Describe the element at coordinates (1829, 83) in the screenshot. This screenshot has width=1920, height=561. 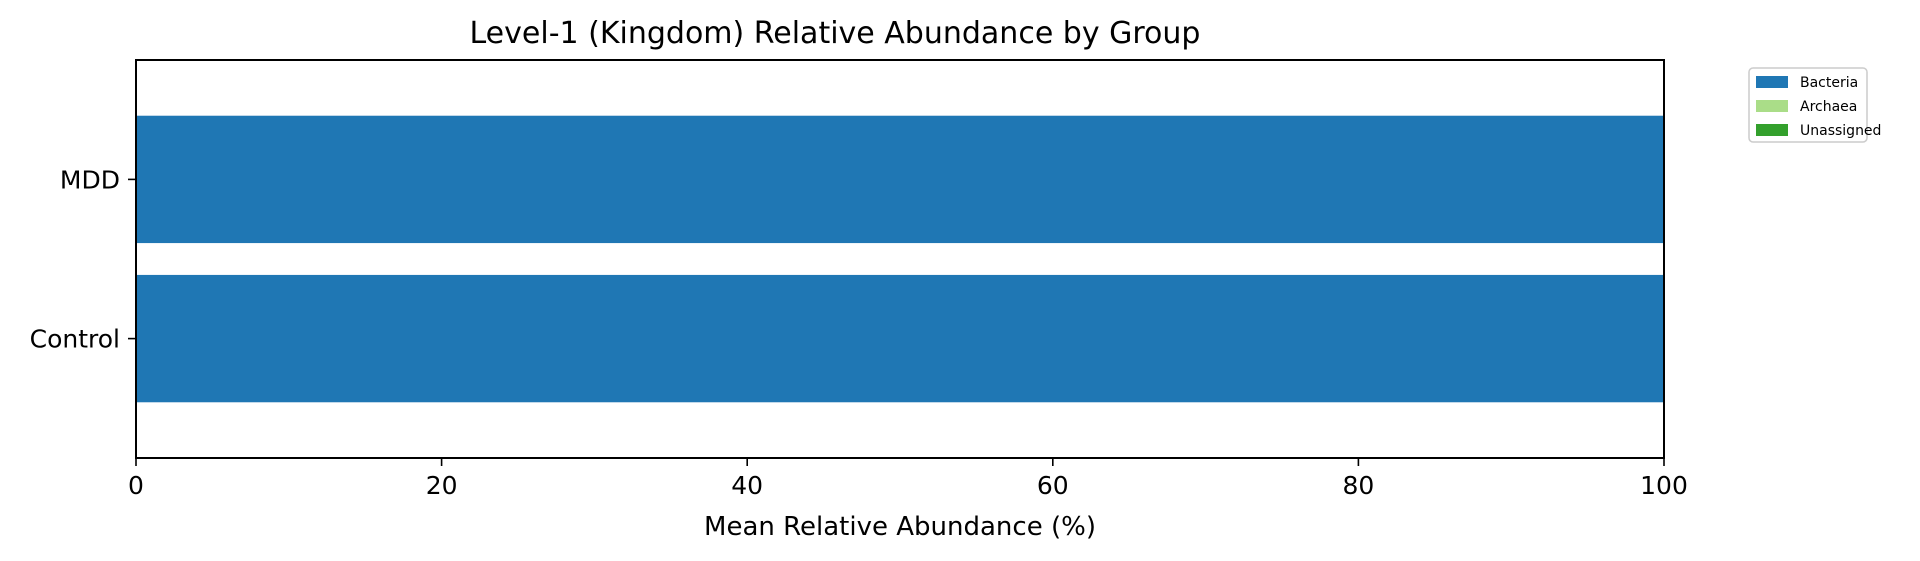
I see `legend-label-bacteria: Bacteria` at that location.